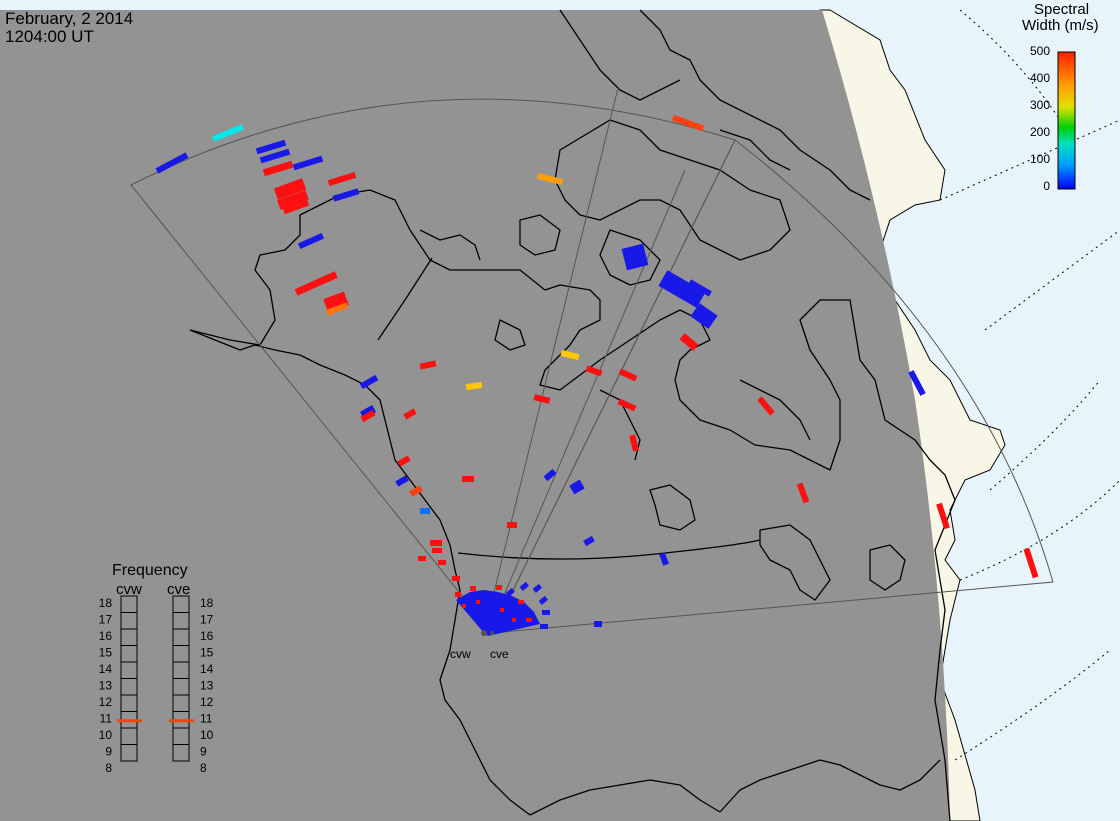 The width and height of the screenshot is (1120, 821). Describe the element at coordinates (69, 18) in the screenshot. I see `date-label: February, 2 2014` at that location.